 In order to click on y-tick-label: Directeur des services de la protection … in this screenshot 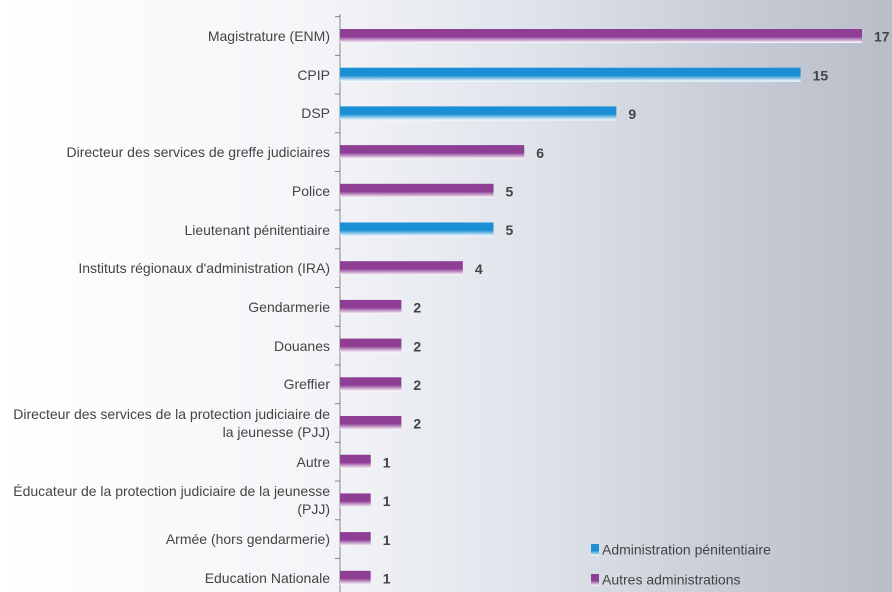, I will do `click(171, 423)`.